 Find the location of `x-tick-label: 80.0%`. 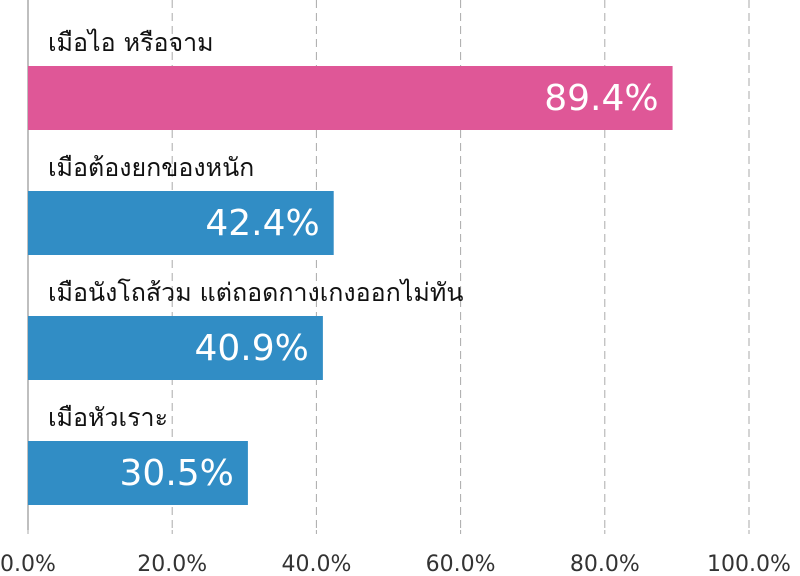

x-tick-label: 80.0% is located at coordinates (605, 564).